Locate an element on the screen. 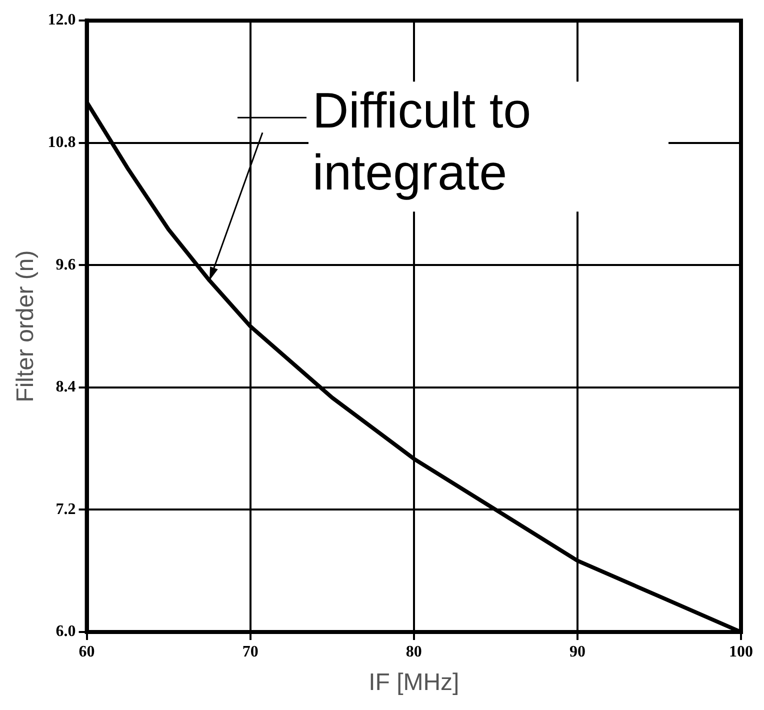 This screenshot has width=764, height=710. y-tick-label: 7.2 is located at coordinates (66, 509).